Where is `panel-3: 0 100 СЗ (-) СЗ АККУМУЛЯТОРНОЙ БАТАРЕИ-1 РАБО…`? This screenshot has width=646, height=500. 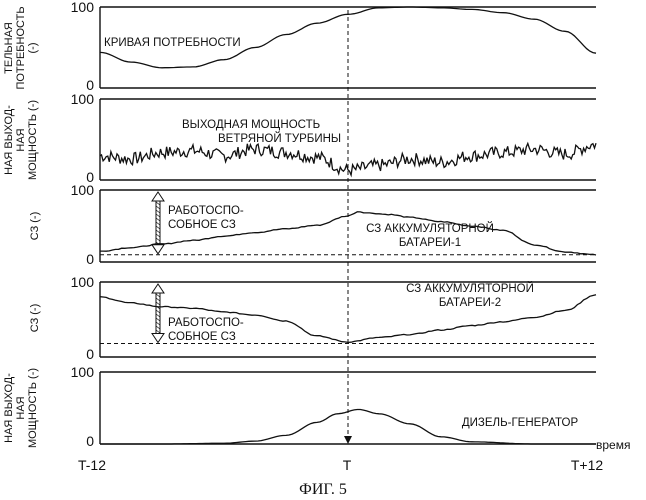
panel-3: 0 100 СЗ (-) СЗ АККУМУЛЯТОРНОЙ БАТАРЕИ-1 РАБО… is located at coordinates (312, 224).